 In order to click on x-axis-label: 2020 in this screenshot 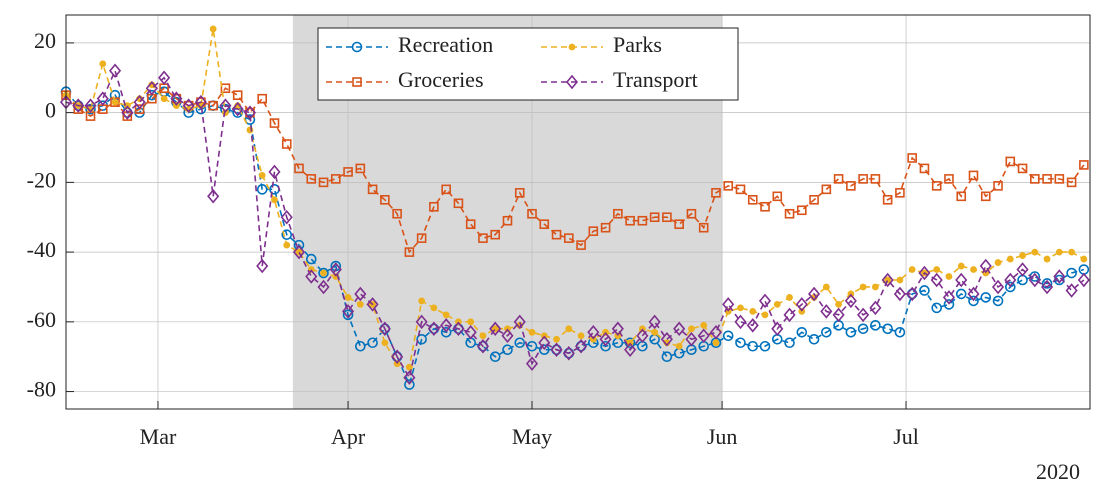, I will do `click(1058, 471)`.